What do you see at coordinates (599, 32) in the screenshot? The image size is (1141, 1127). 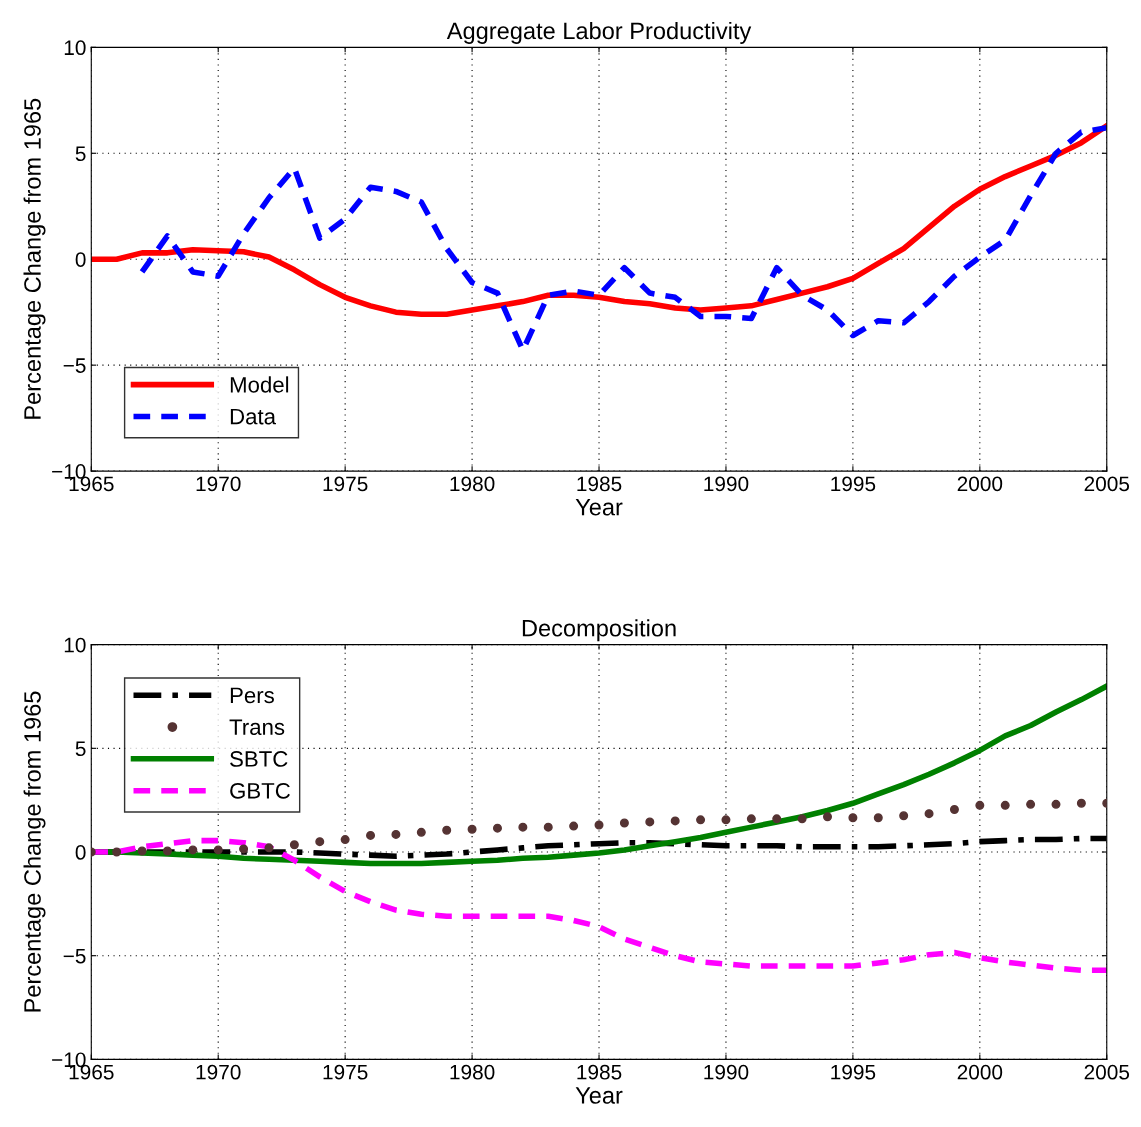 I see `chart-title: Aggregate Labor Productivity` at bounding box center [599, 32].